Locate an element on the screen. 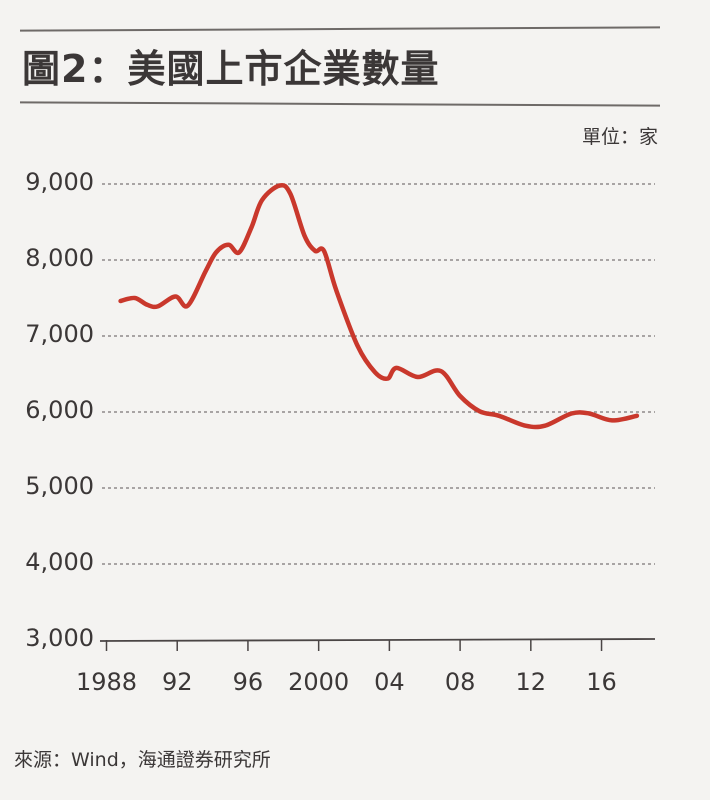 The width and height of the screenshot is (710, 800). y-tick-label: 5,000 is located at coordinates (59, 486).